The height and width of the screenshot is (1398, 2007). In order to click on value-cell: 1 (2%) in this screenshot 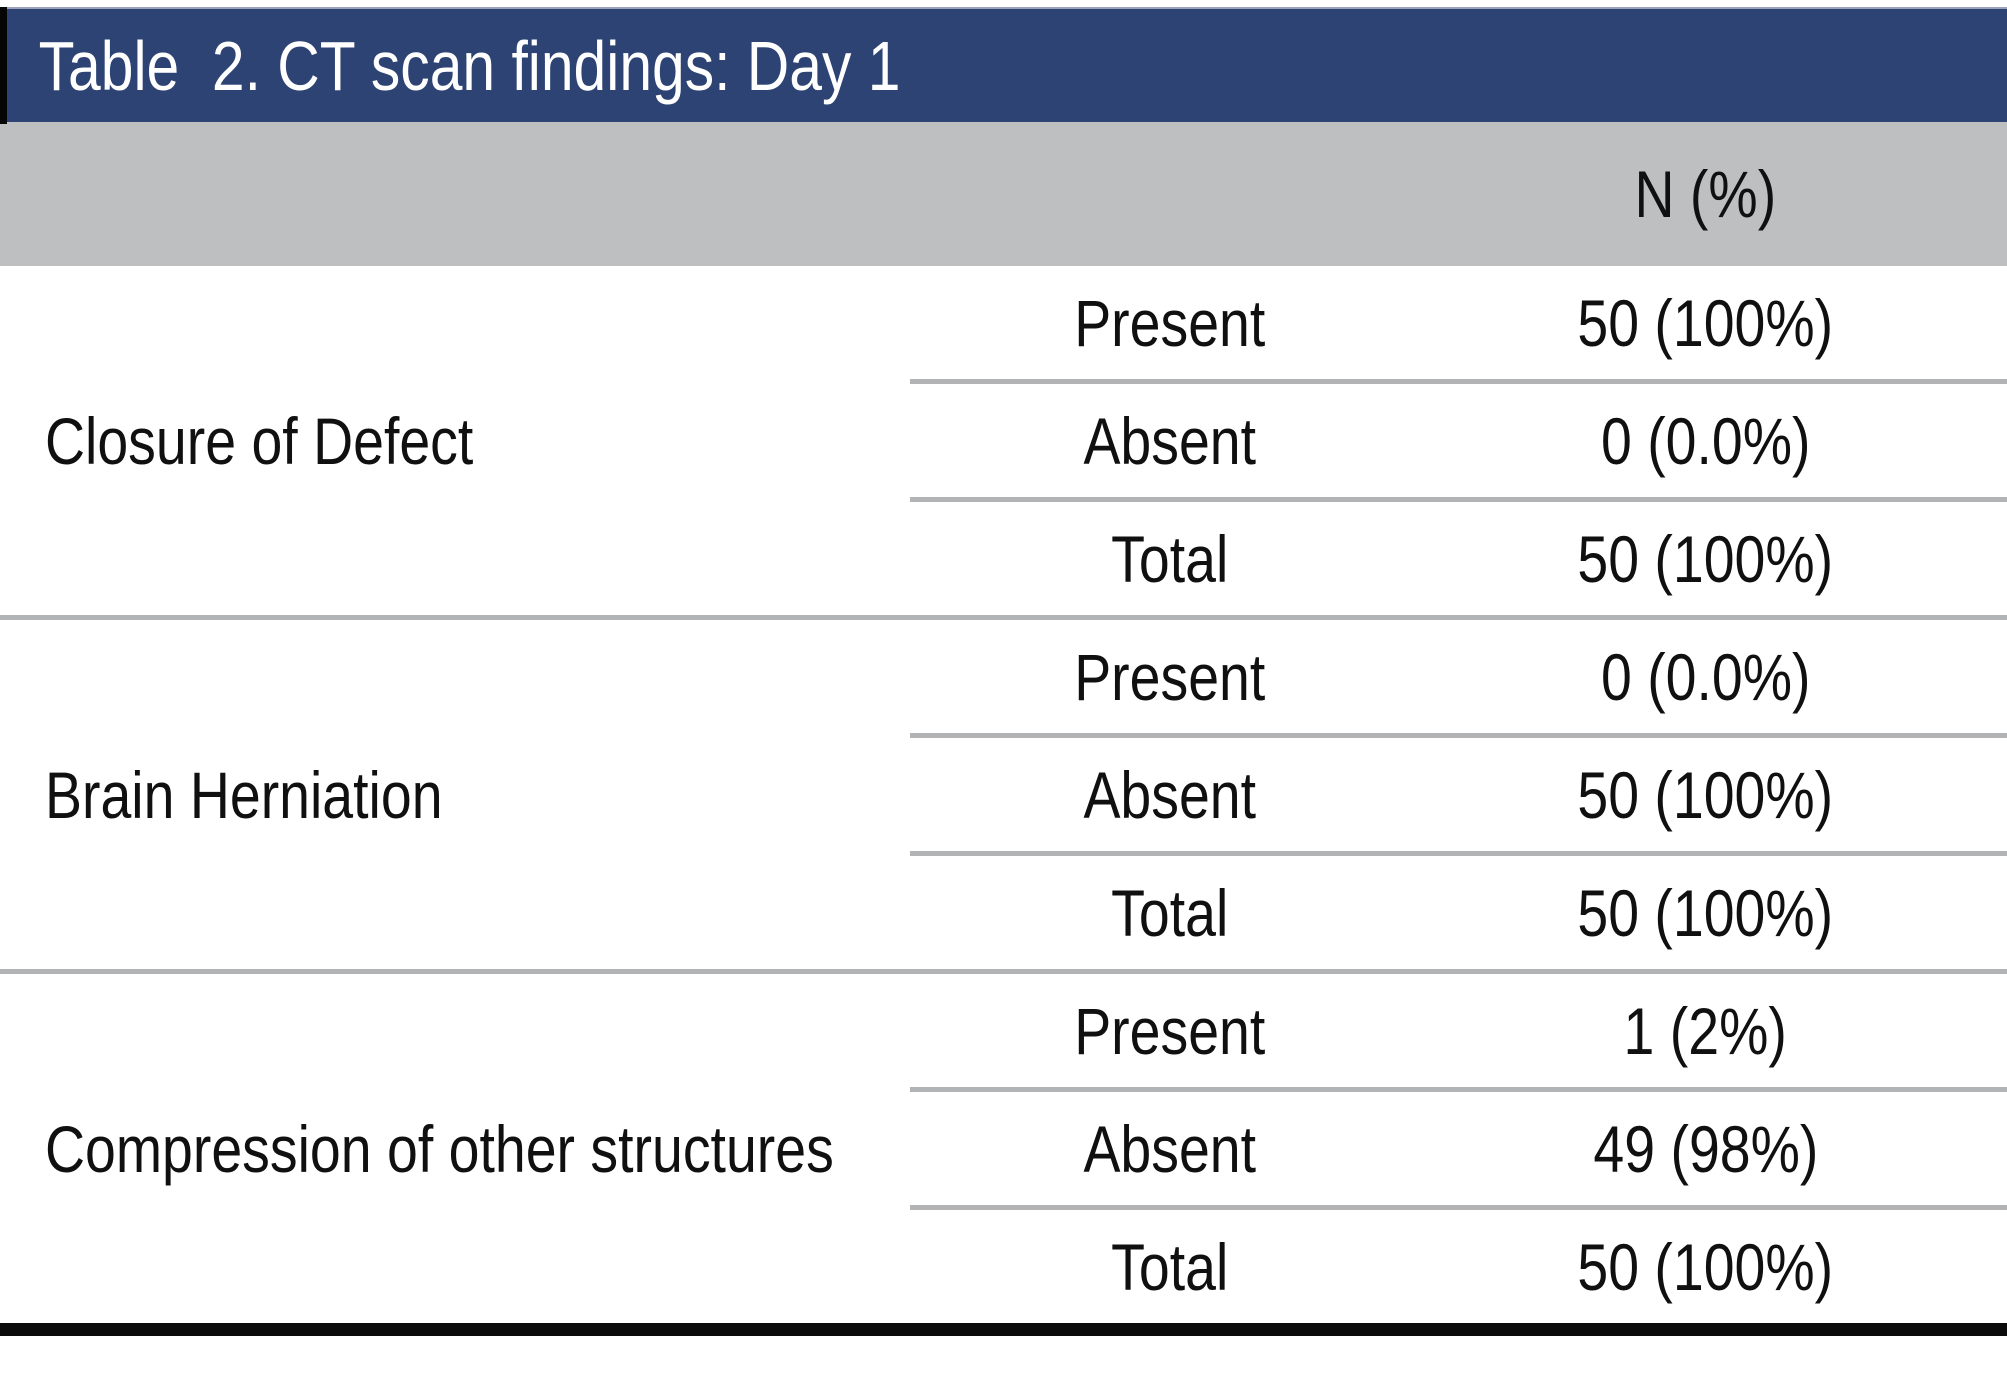, I will do `click(1718, 1031)`.